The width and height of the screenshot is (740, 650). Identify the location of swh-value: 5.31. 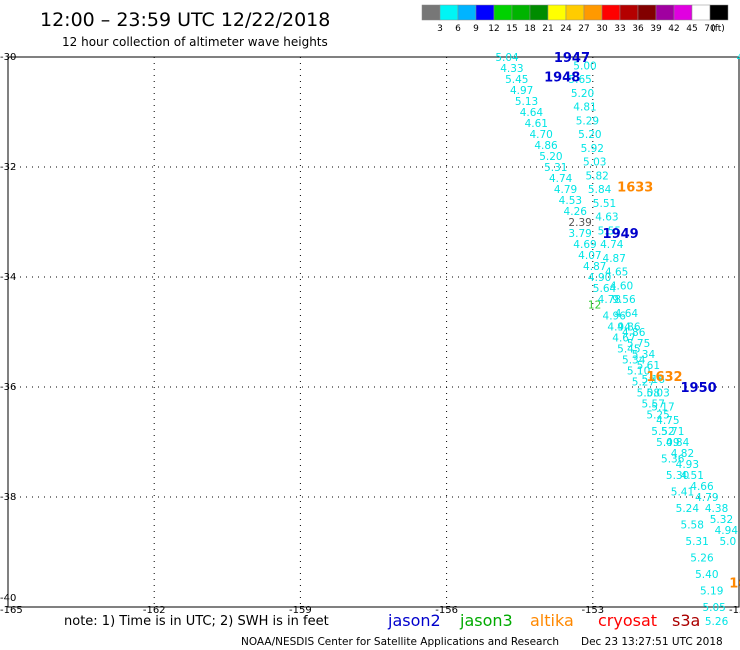
(696, 542).